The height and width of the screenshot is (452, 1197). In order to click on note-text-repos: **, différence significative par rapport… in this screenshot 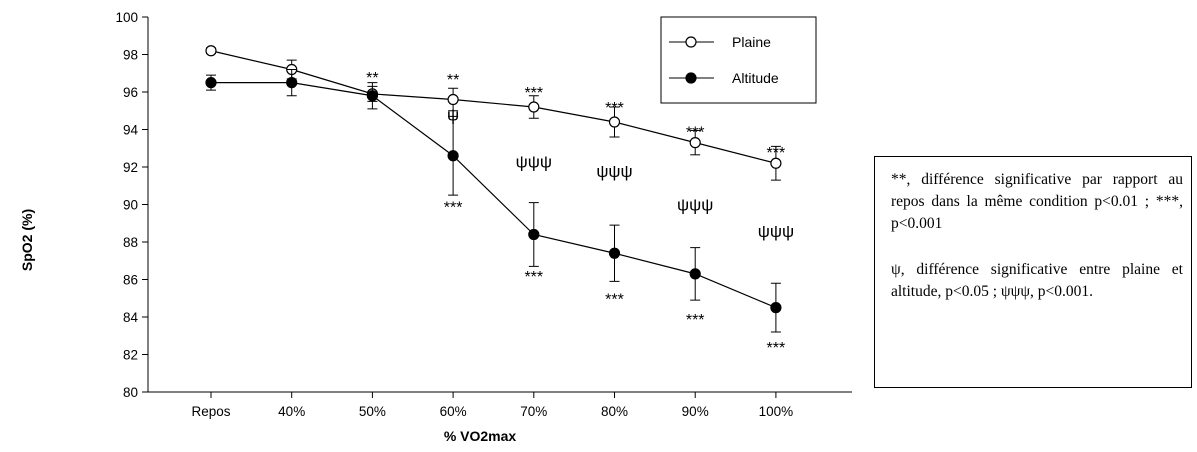, I will do `click(1037, 201)`.